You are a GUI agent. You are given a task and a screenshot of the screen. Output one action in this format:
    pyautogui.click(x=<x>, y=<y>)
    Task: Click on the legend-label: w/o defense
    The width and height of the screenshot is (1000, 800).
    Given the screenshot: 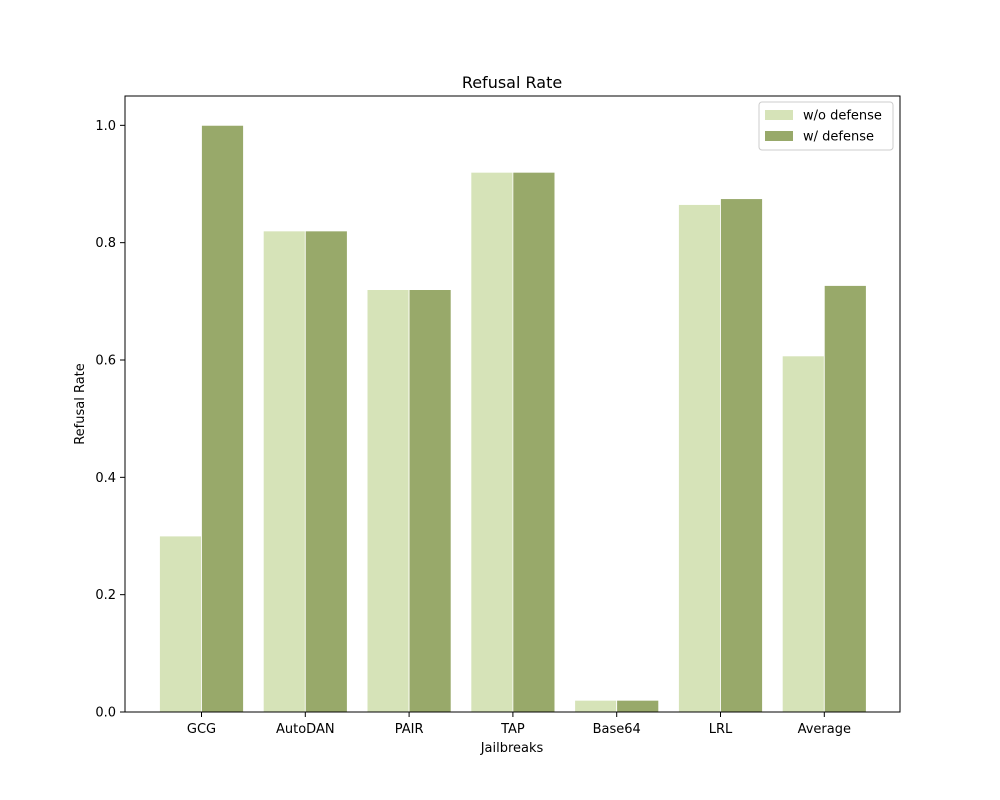 What is the action you would take?
    pyautogui.click(x=842, y=116)
    